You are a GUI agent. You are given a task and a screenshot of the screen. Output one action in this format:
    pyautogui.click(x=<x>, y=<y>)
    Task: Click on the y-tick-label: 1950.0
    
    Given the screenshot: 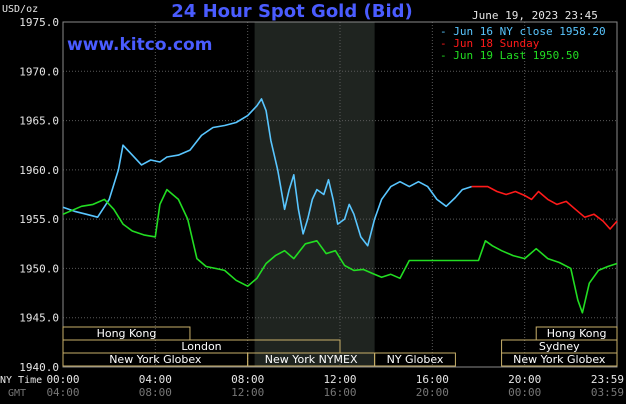 What is the action you would take?
    pyautogui.click(x=39, y=268)
    